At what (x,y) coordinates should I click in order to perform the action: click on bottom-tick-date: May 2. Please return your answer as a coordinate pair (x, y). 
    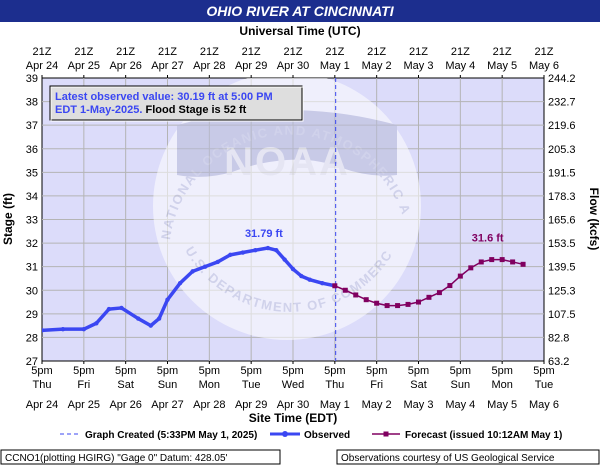
    Looking at the image, I should click on (377, 405).